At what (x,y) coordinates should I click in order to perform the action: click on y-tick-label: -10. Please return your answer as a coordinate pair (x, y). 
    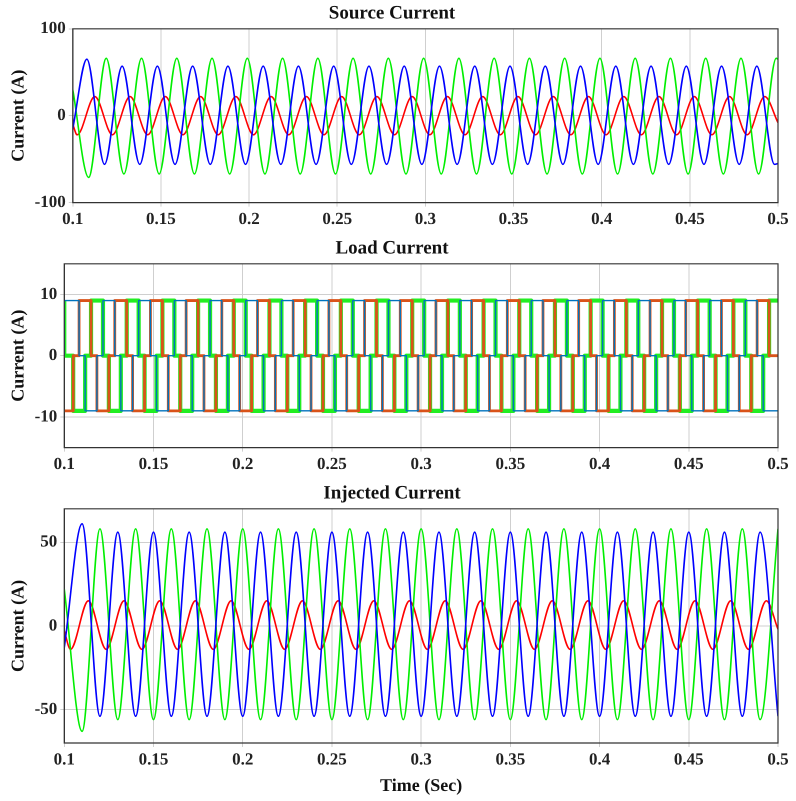
    Looking at the image, I should click on (46, 416).